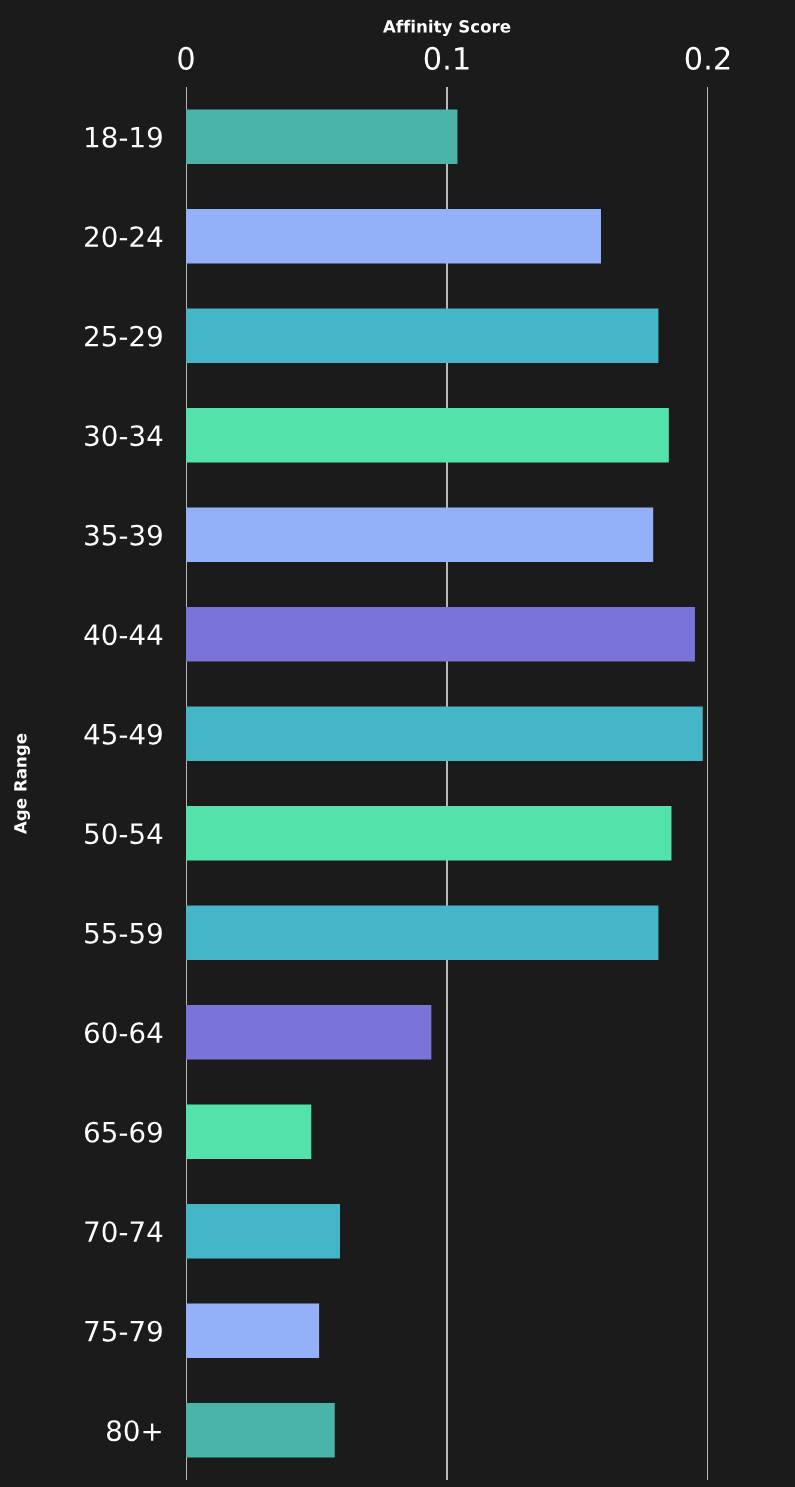  Describe the element at coordinates (446, 28) in the screenshot. I see `x-axis-title: Affinity Score` at that location.